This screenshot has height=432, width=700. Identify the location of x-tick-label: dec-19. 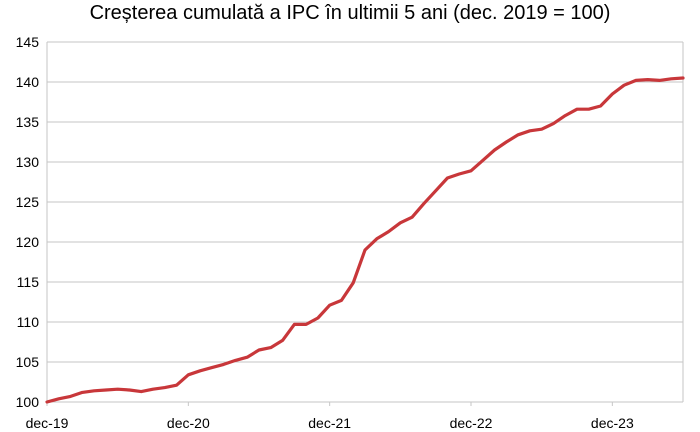
(47, 423).